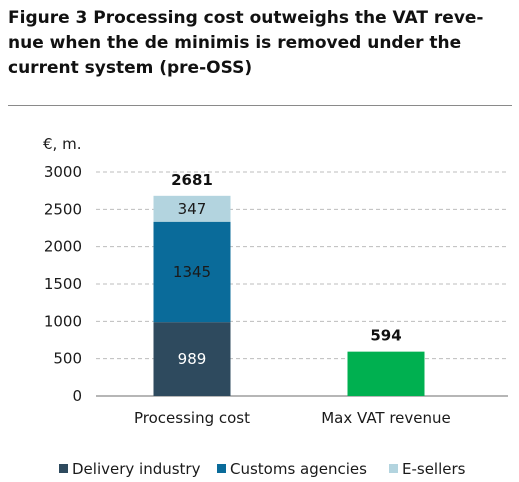 The width and height of the screenshot is (519, 482). What do you see at coordinates (63, 247) in the screenshot?
I see `y-tick-label: 2000` at bounding box center [63, 247].